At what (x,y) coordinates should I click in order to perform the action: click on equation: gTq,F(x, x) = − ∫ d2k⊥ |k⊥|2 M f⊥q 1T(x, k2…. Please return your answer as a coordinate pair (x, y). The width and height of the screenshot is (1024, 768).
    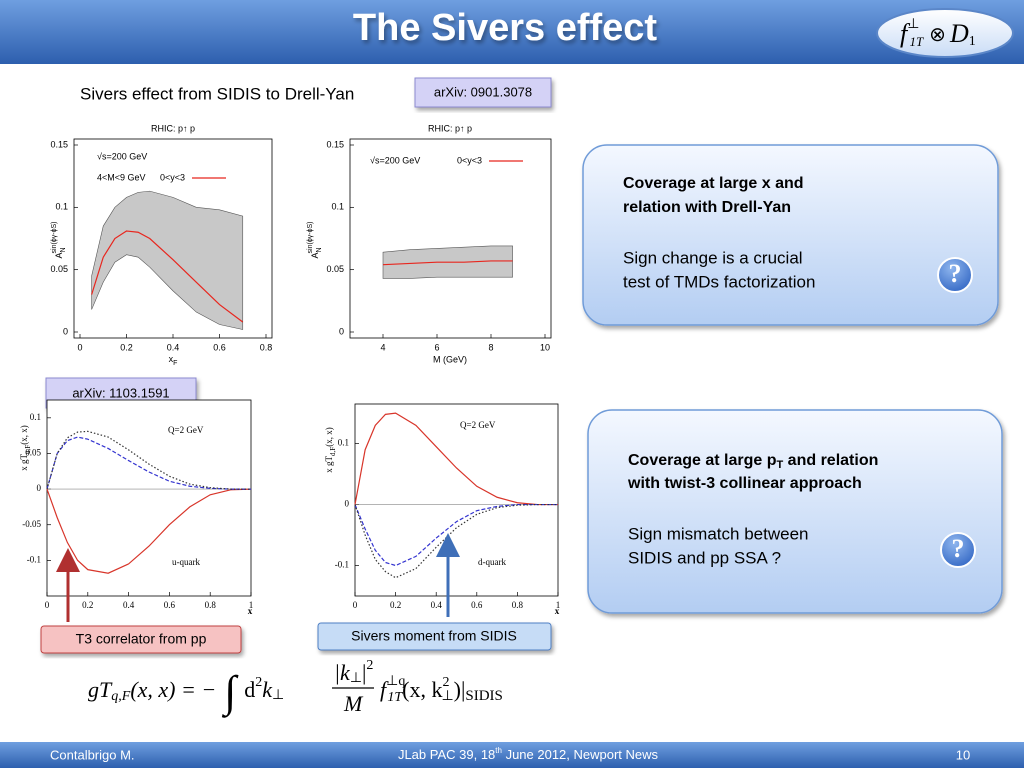
    Looking at the image, I should click on (295, 688).